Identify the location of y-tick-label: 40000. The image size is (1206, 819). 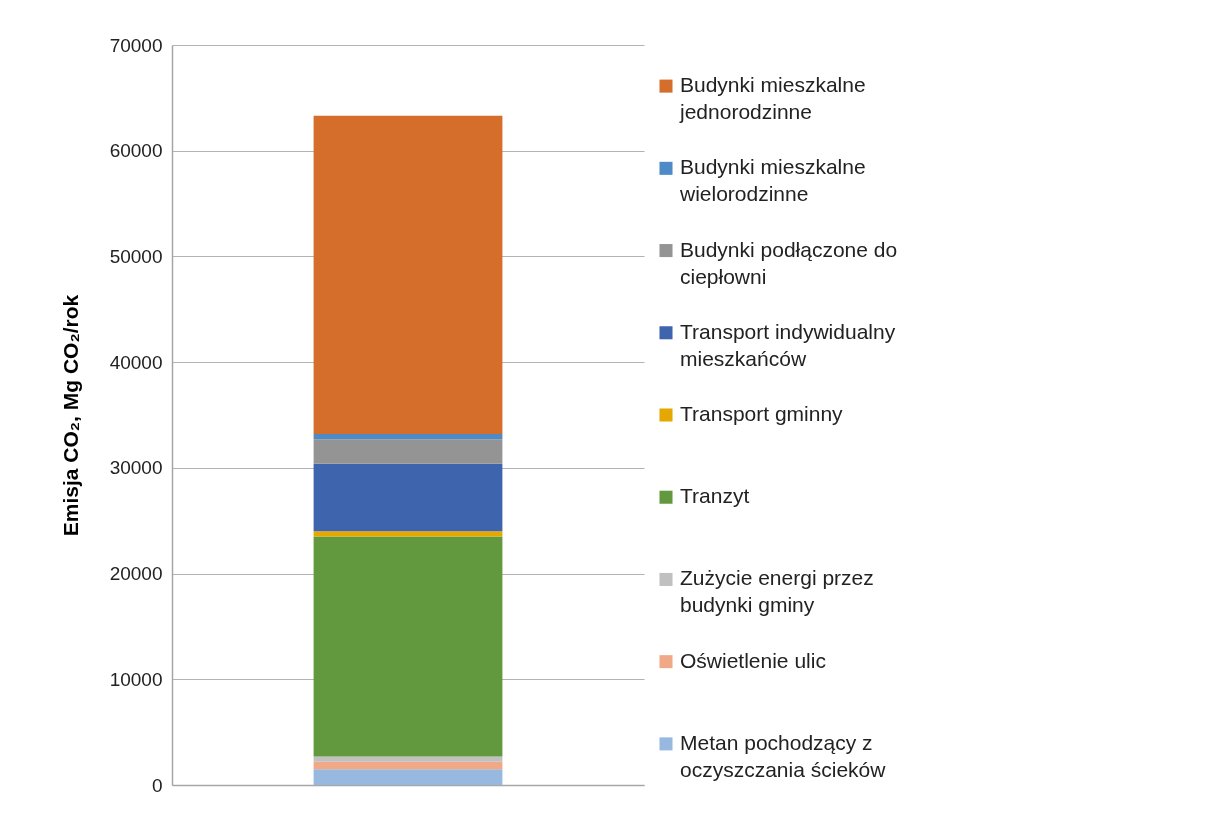
(136, 362).